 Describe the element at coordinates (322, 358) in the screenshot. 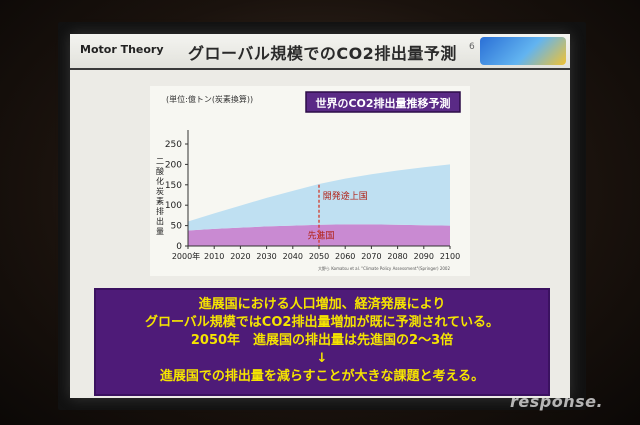

I see `message-arrow: ↓` at that location.